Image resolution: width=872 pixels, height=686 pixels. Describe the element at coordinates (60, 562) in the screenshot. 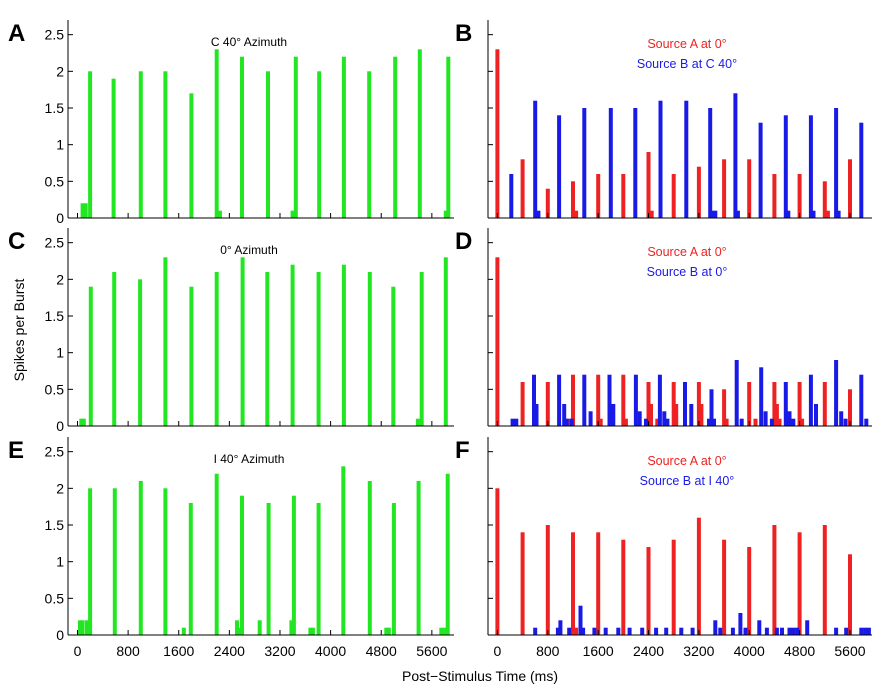

I see `y-tick-label: 1` at that location.